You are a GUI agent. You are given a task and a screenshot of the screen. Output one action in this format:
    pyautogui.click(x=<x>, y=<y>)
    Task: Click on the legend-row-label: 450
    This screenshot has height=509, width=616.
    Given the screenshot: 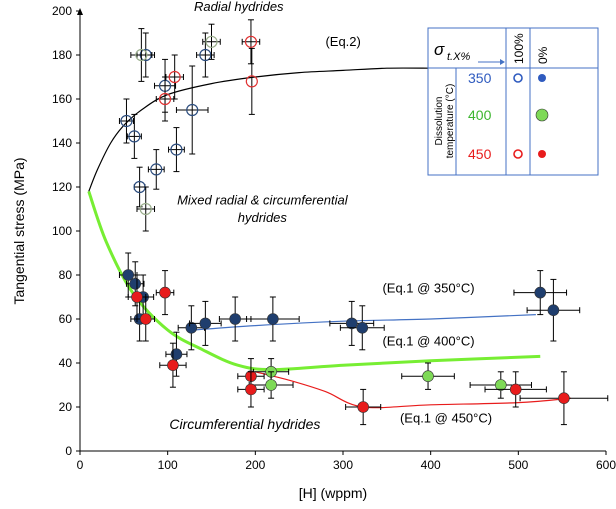 What is the action you would take?
    pyautogui.click(x=480, y=154)
    